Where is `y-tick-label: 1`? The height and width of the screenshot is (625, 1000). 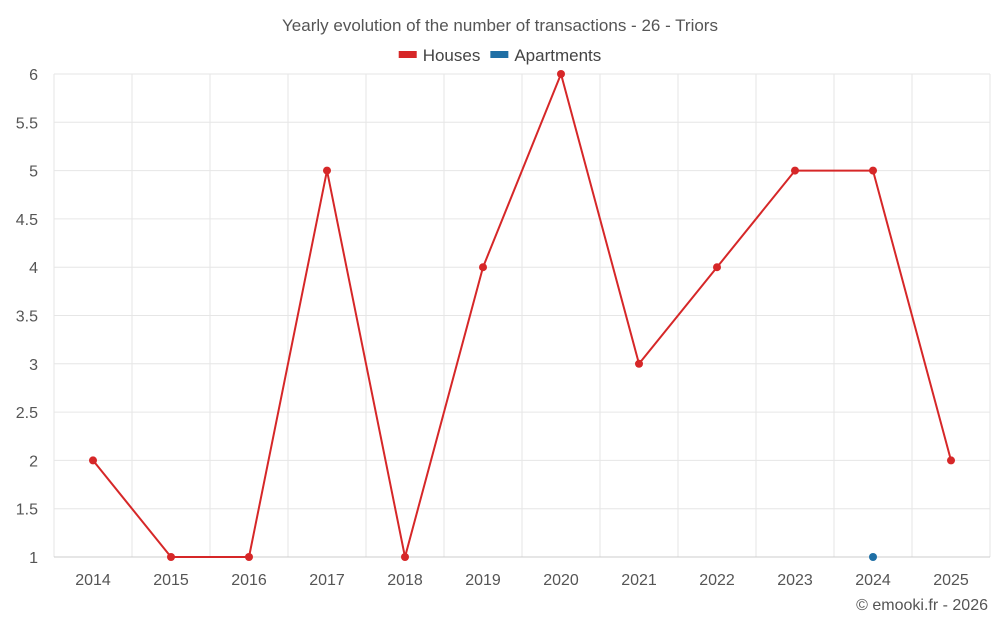 y-tick-label: 1 is located at coordinates (33, 558).